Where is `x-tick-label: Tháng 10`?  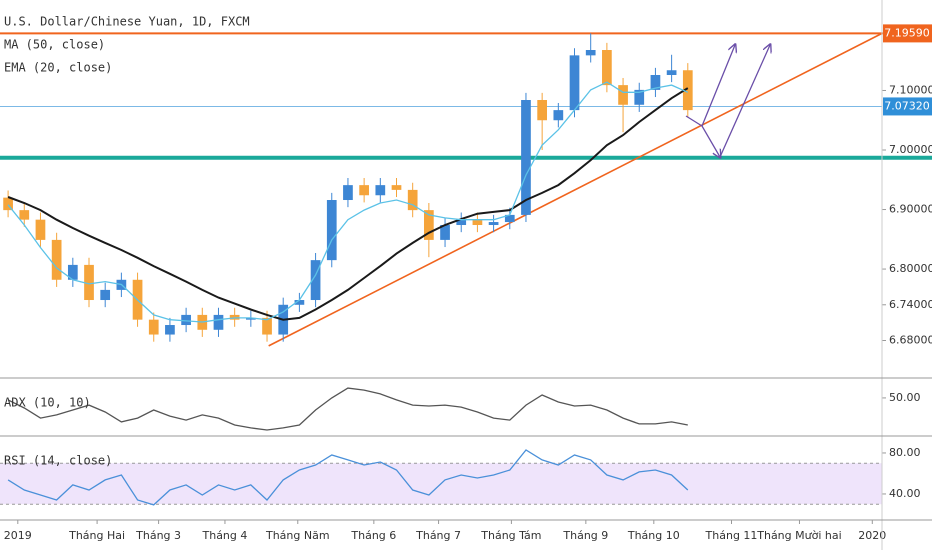
x-tick-label: Tháng 10 is located at coordinates (653, 535).